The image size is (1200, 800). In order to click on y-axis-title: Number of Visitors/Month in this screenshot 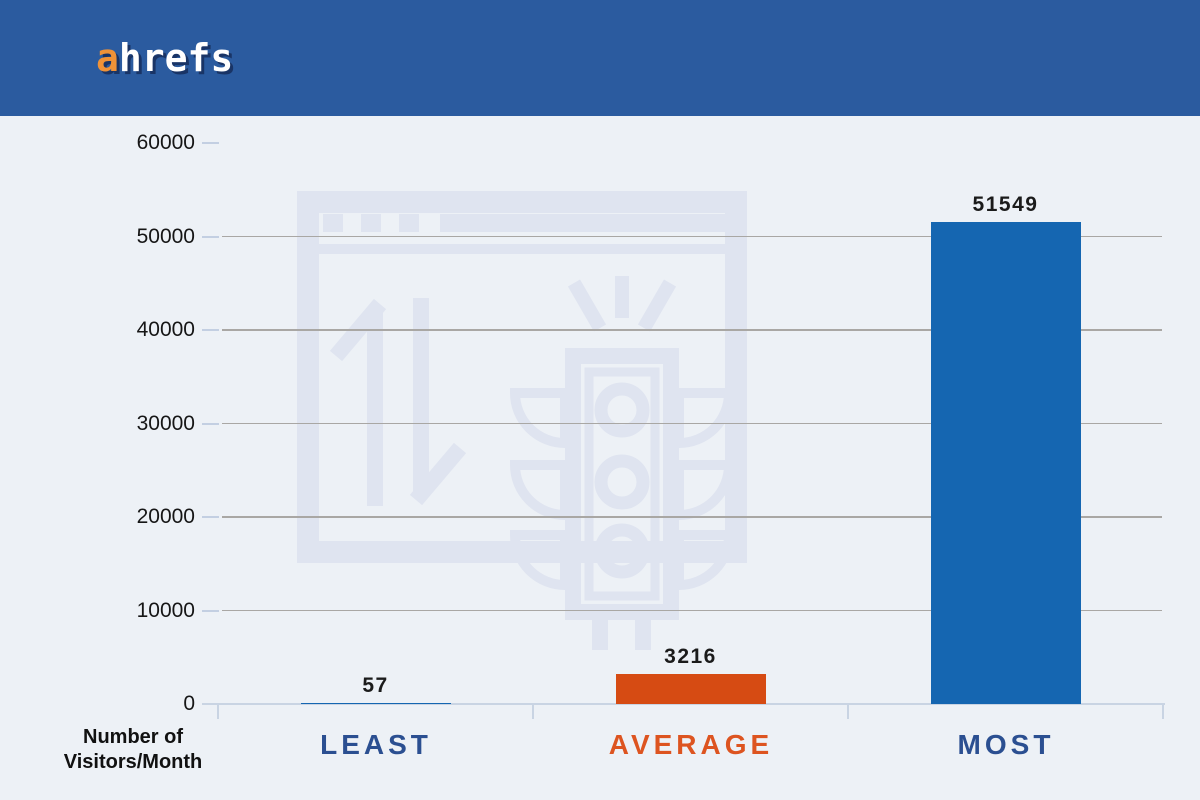, I will do `click(133, 750)`.